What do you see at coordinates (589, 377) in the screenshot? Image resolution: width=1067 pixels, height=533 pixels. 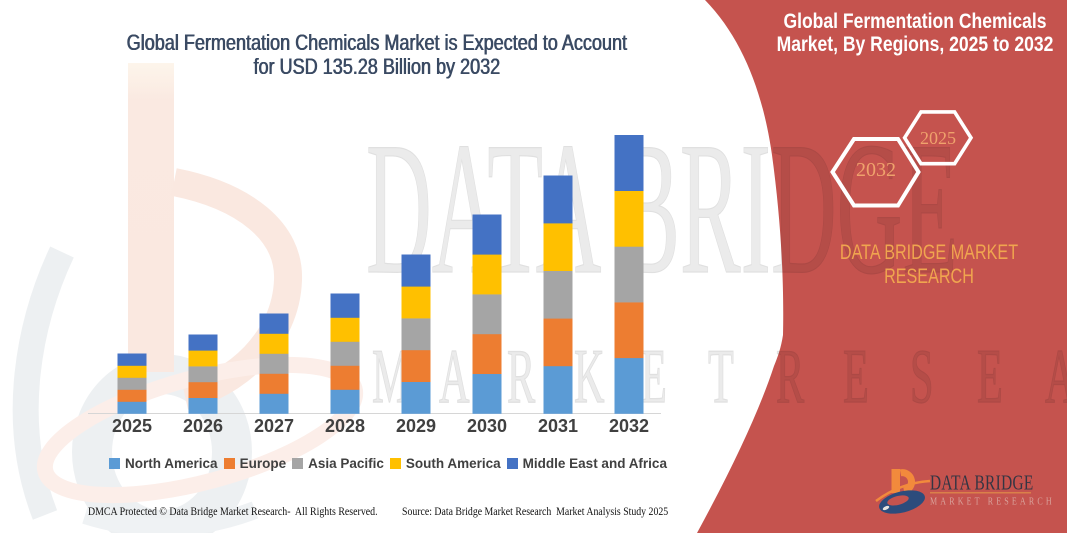 I see `svg-text: K` at bounding box center [589, 377].